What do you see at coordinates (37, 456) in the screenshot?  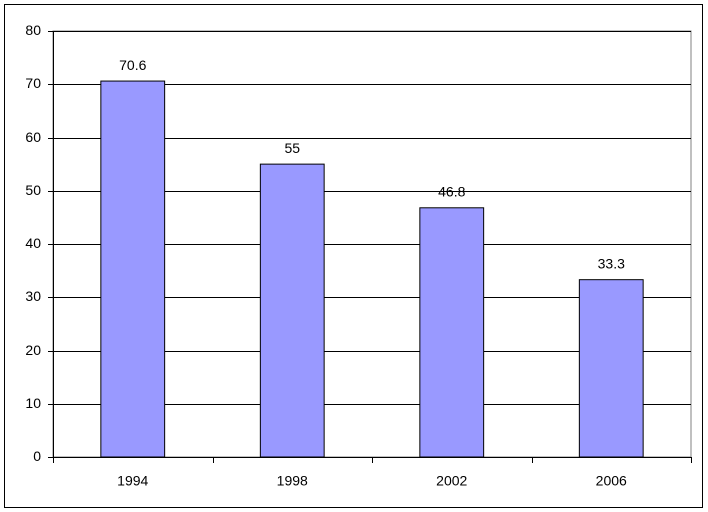 I see `y-tick-label: 0` at bounding box center [37, 456].